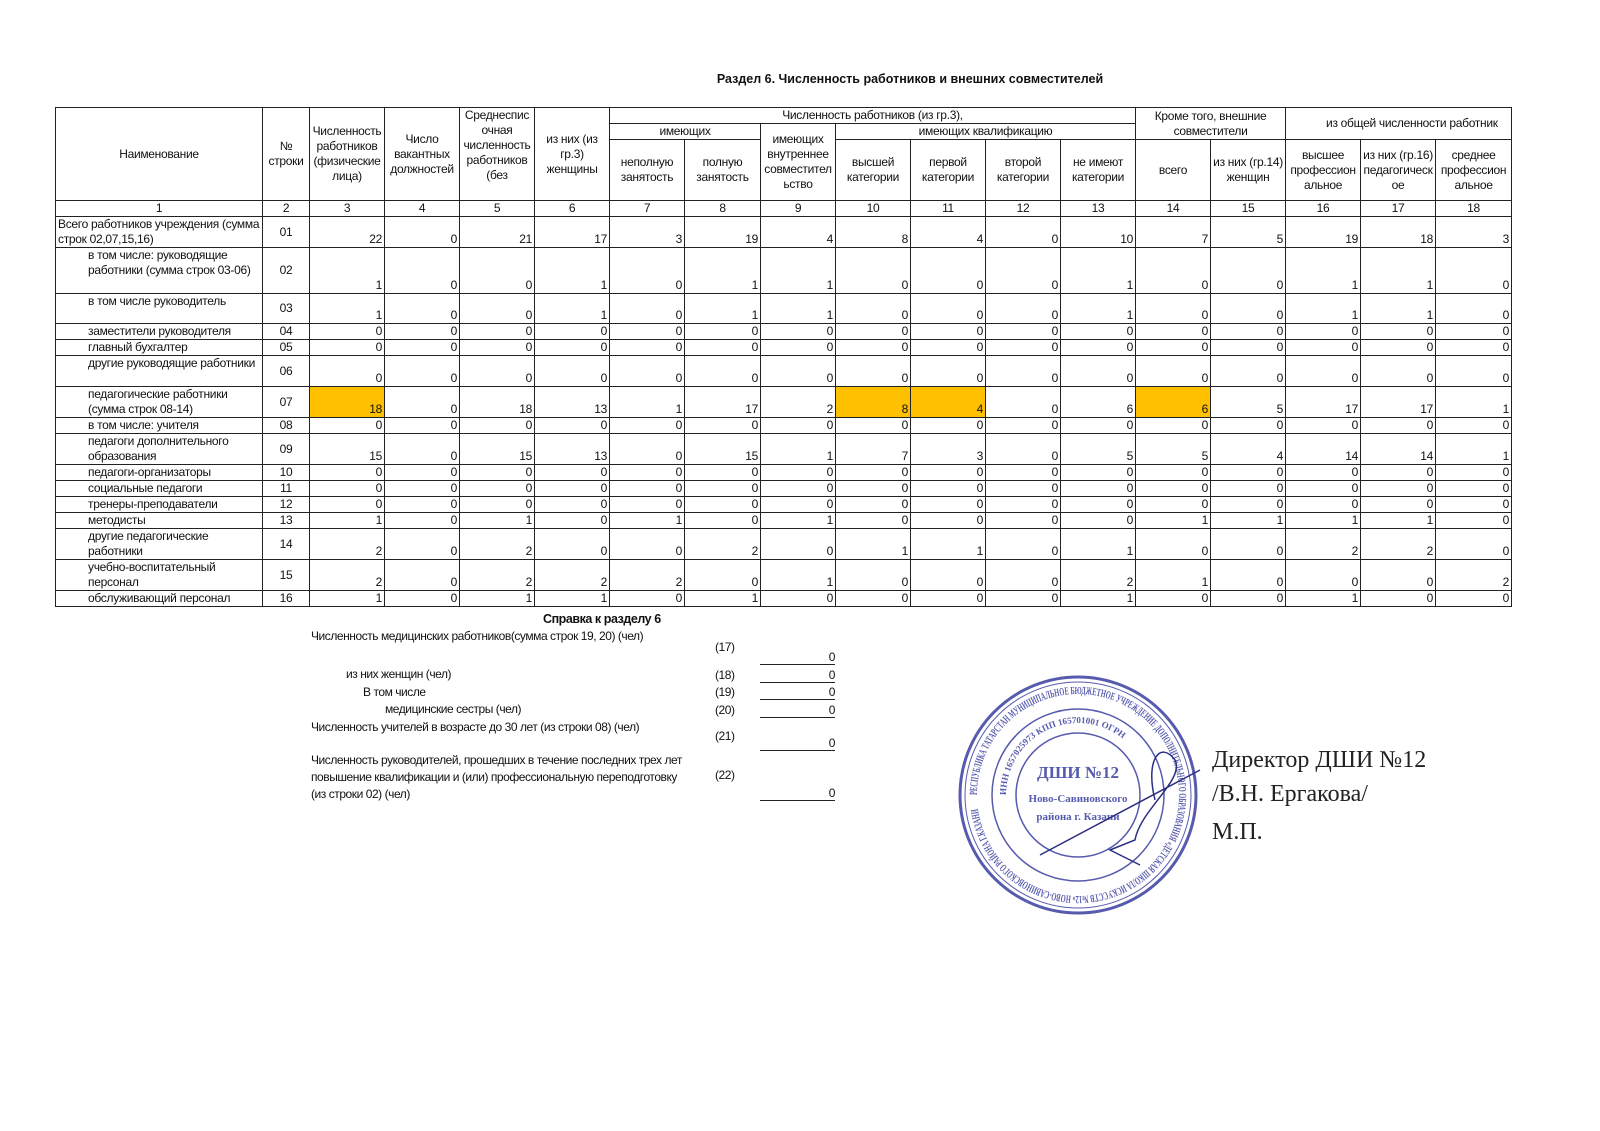  Describe the element at coordinates (159, 331) in the screenshot. I see `row-name: заместители руководителя` at that location.